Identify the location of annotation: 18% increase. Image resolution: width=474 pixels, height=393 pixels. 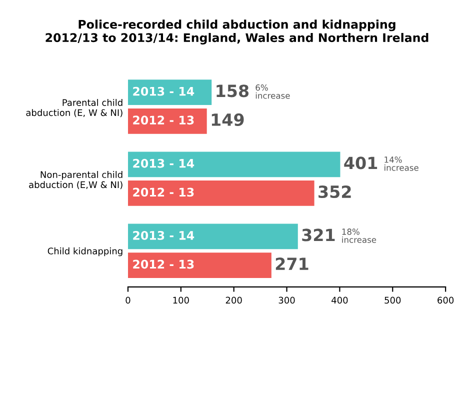
(359, 235).